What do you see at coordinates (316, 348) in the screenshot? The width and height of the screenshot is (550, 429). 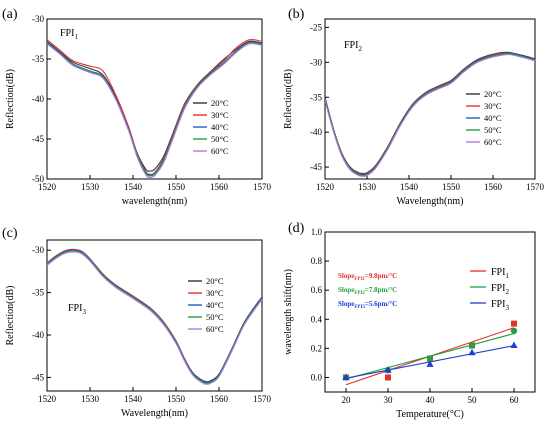 I see `y-tick-label: 0.2` at bounding box center [316, 348].